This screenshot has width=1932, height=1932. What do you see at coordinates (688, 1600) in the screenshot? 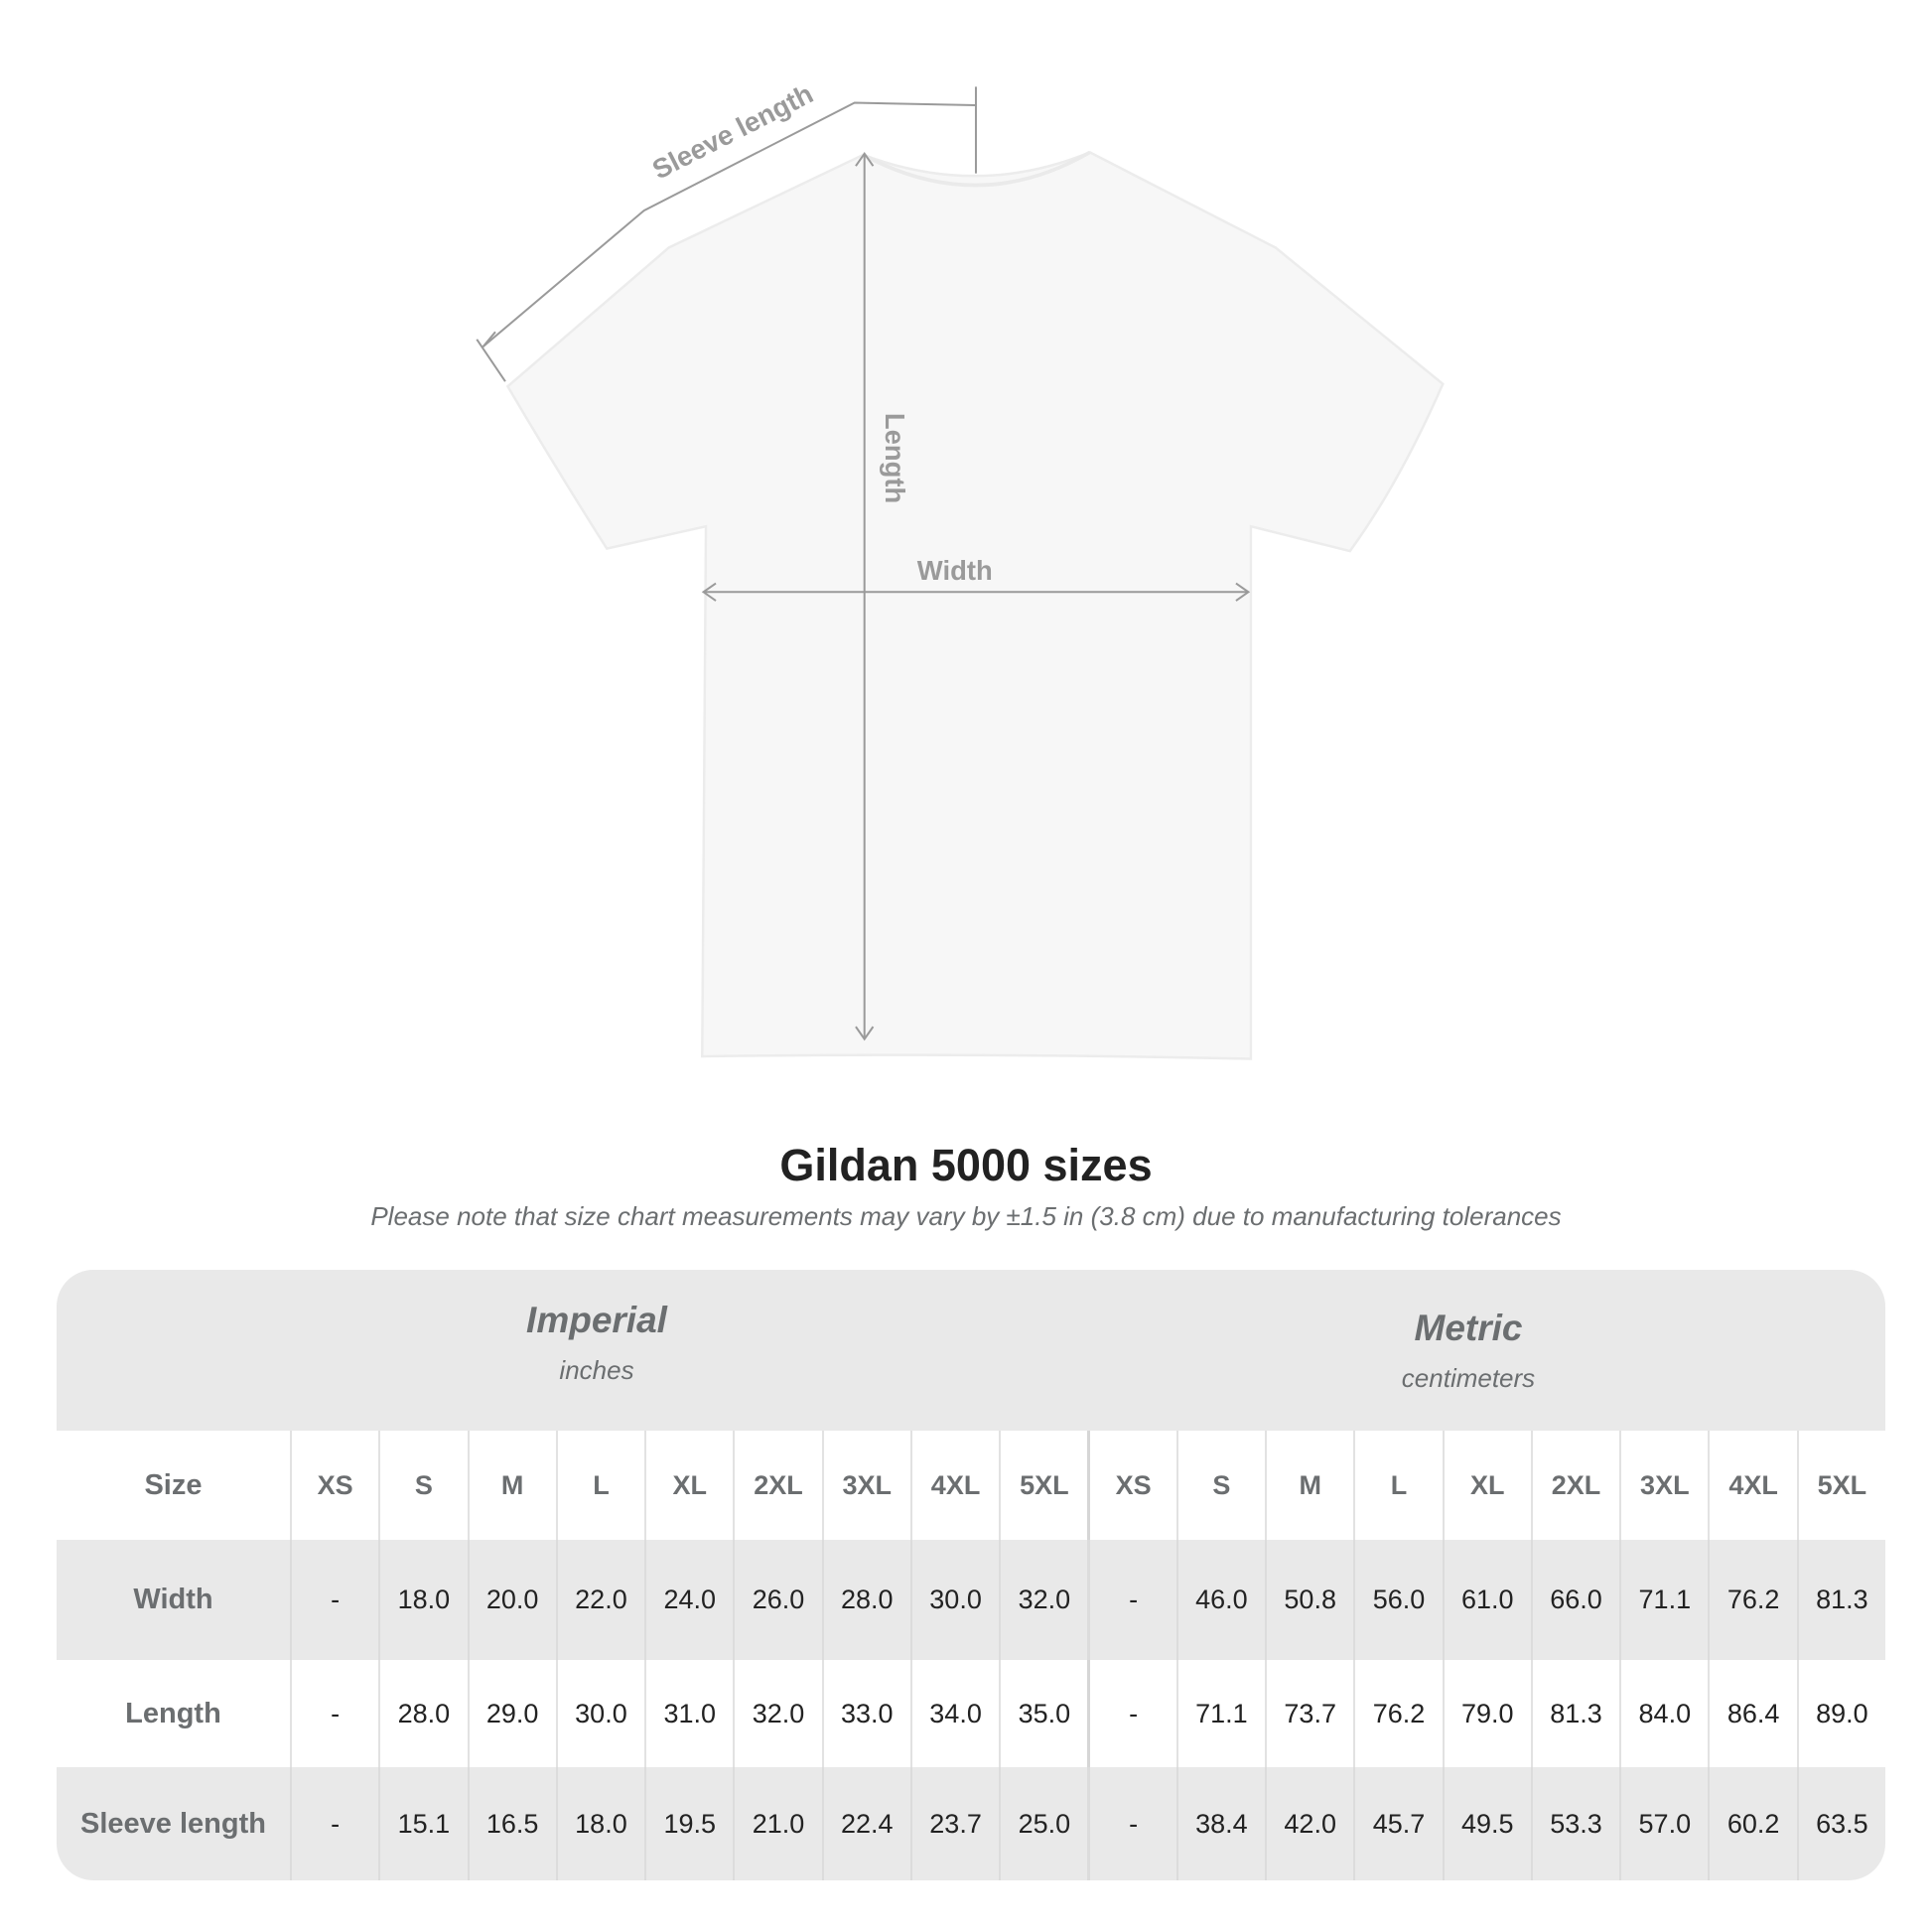
I see `table-cell: 24.0` at bounding box center [688, 1600].